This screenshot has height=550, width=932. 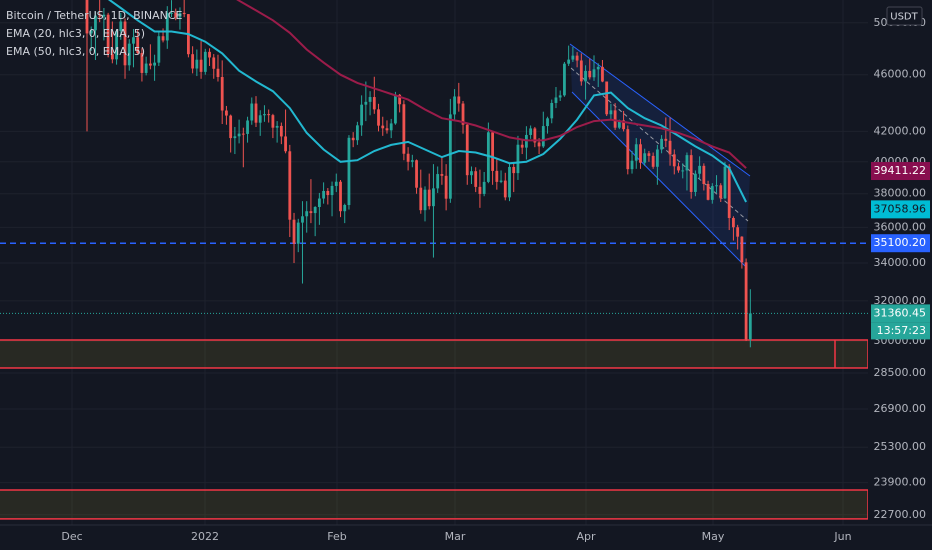 I want to click on price-badge-label: 39411.22, so click(x=900, y=170).